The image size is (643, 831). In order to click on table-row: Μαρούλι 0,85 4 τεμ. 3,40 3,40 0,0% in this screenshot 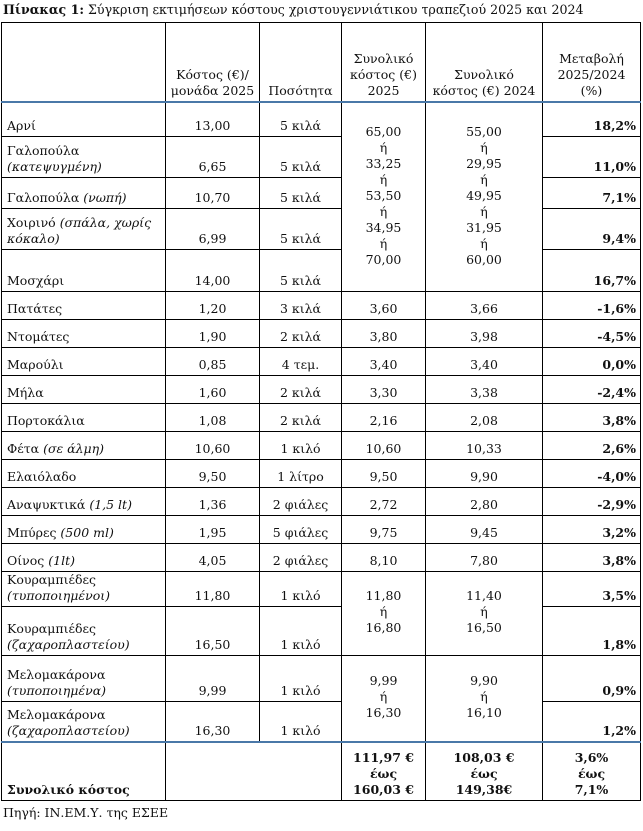, I will do `click(321, 361)`.